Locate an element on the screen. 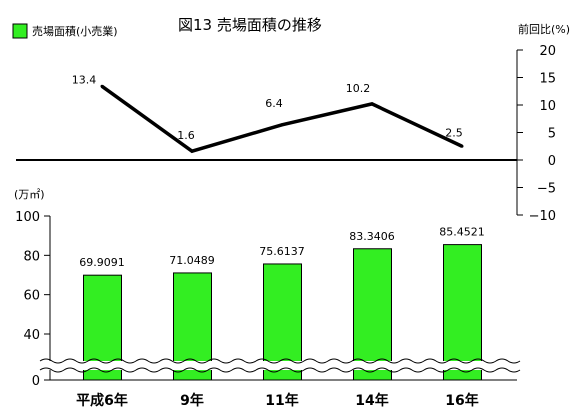 This screenshot has width=573, height=415. category-label: 9年 is located at coordinates (192, 400).